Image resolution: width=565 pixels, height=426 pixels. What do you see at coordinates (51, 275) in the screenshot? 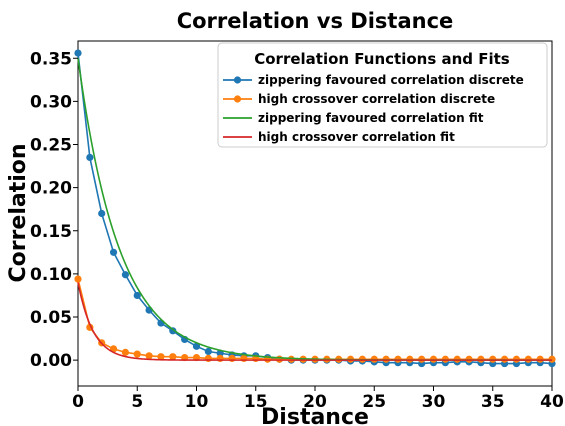
I see `y-tick-label: 0.10` at bounding box center [51, 275].